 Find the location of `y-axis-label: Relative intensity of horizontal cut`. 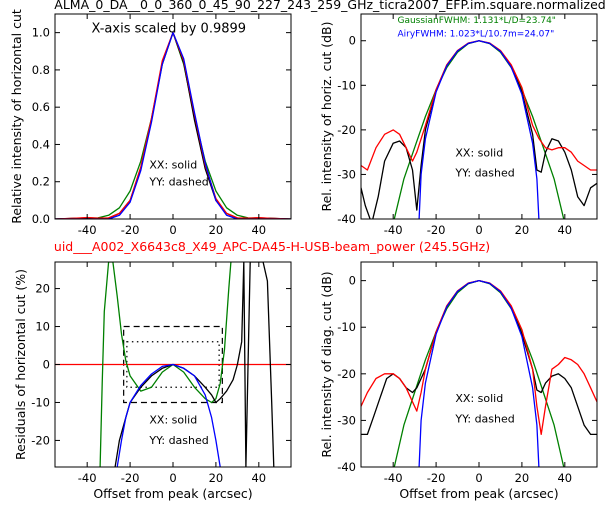

y-axis-label: Relative intensity of horizontal cut is located at coordinates (16, 116).